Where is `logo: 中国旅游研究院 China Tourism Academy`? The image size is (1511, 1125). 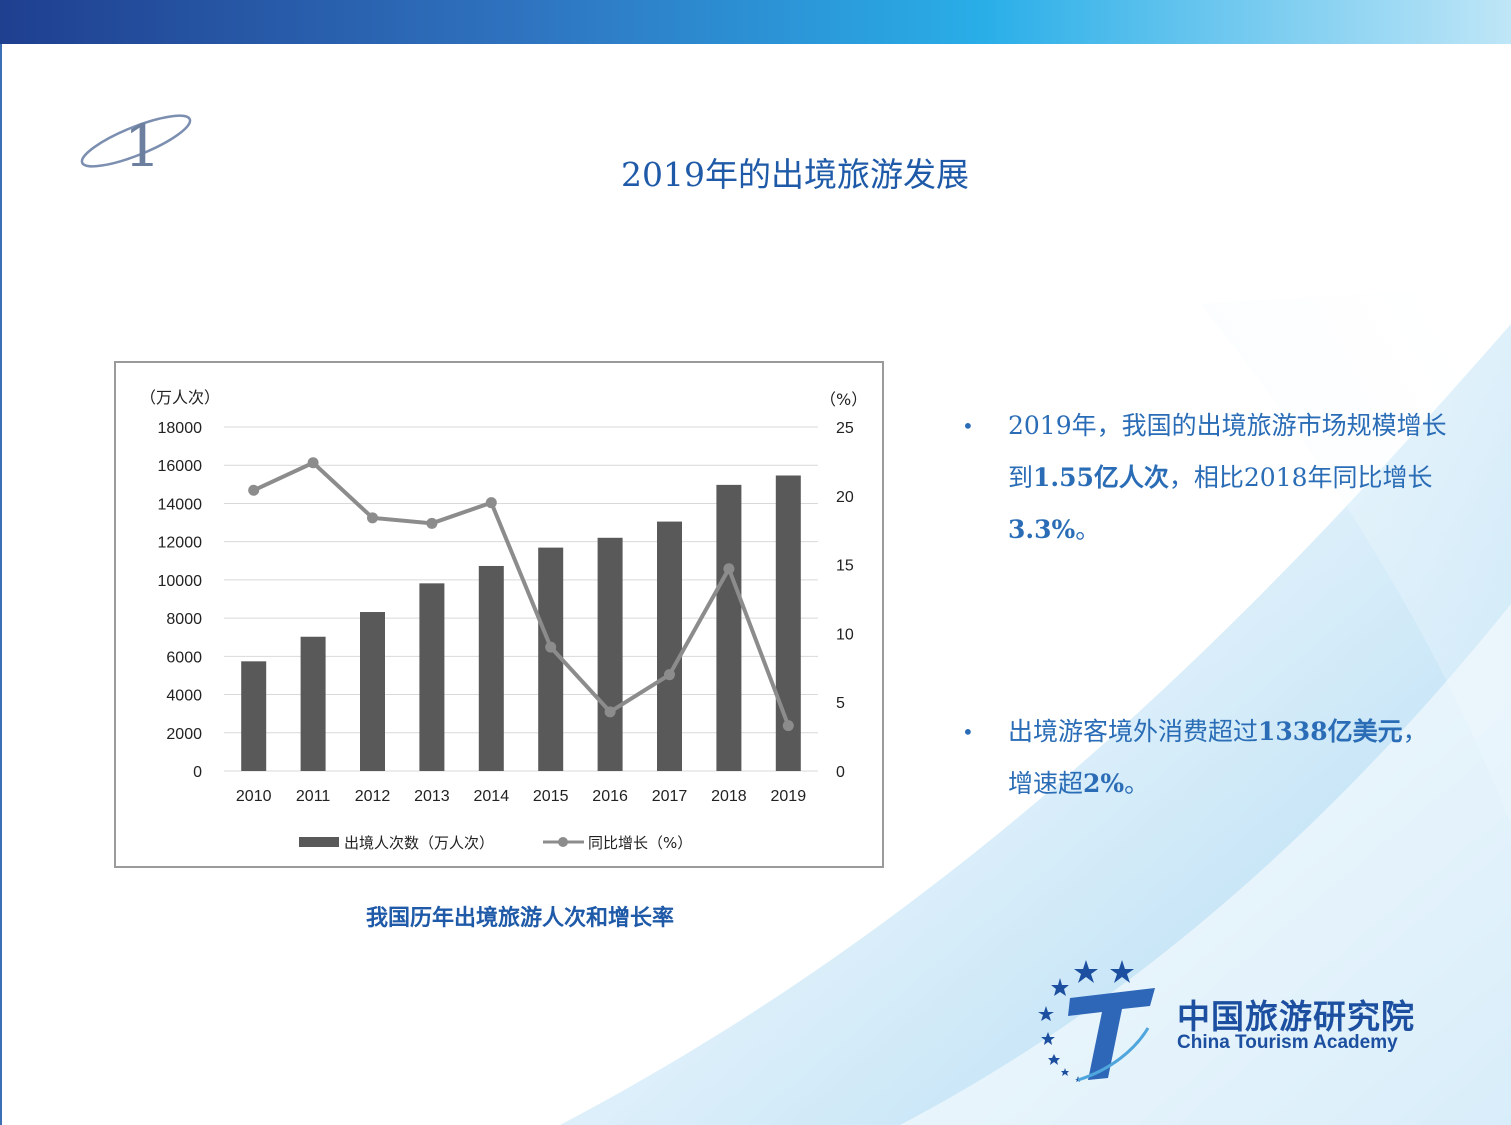
logo: 中国旅游研究院 China Tourism Academy is located at coordinates (1240, 1023).